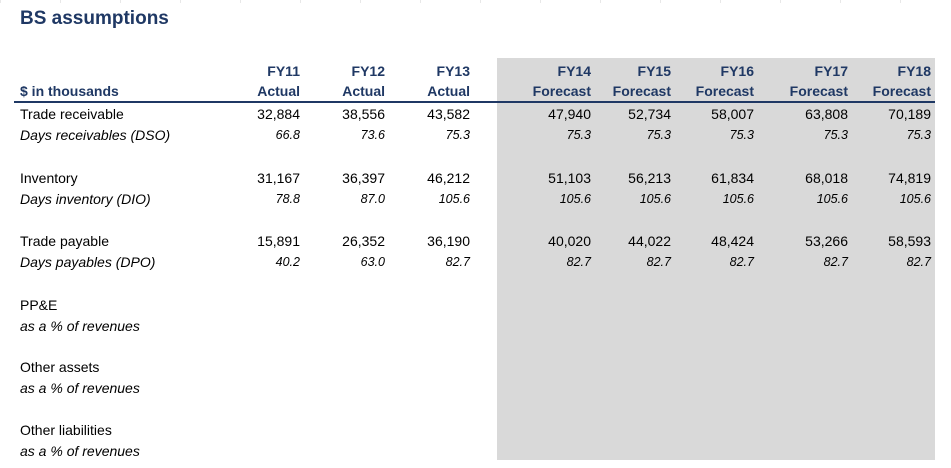  Describe the element at coordinates (909, 241) in the screenshot. I see `cell-value: 58,593` at that location.